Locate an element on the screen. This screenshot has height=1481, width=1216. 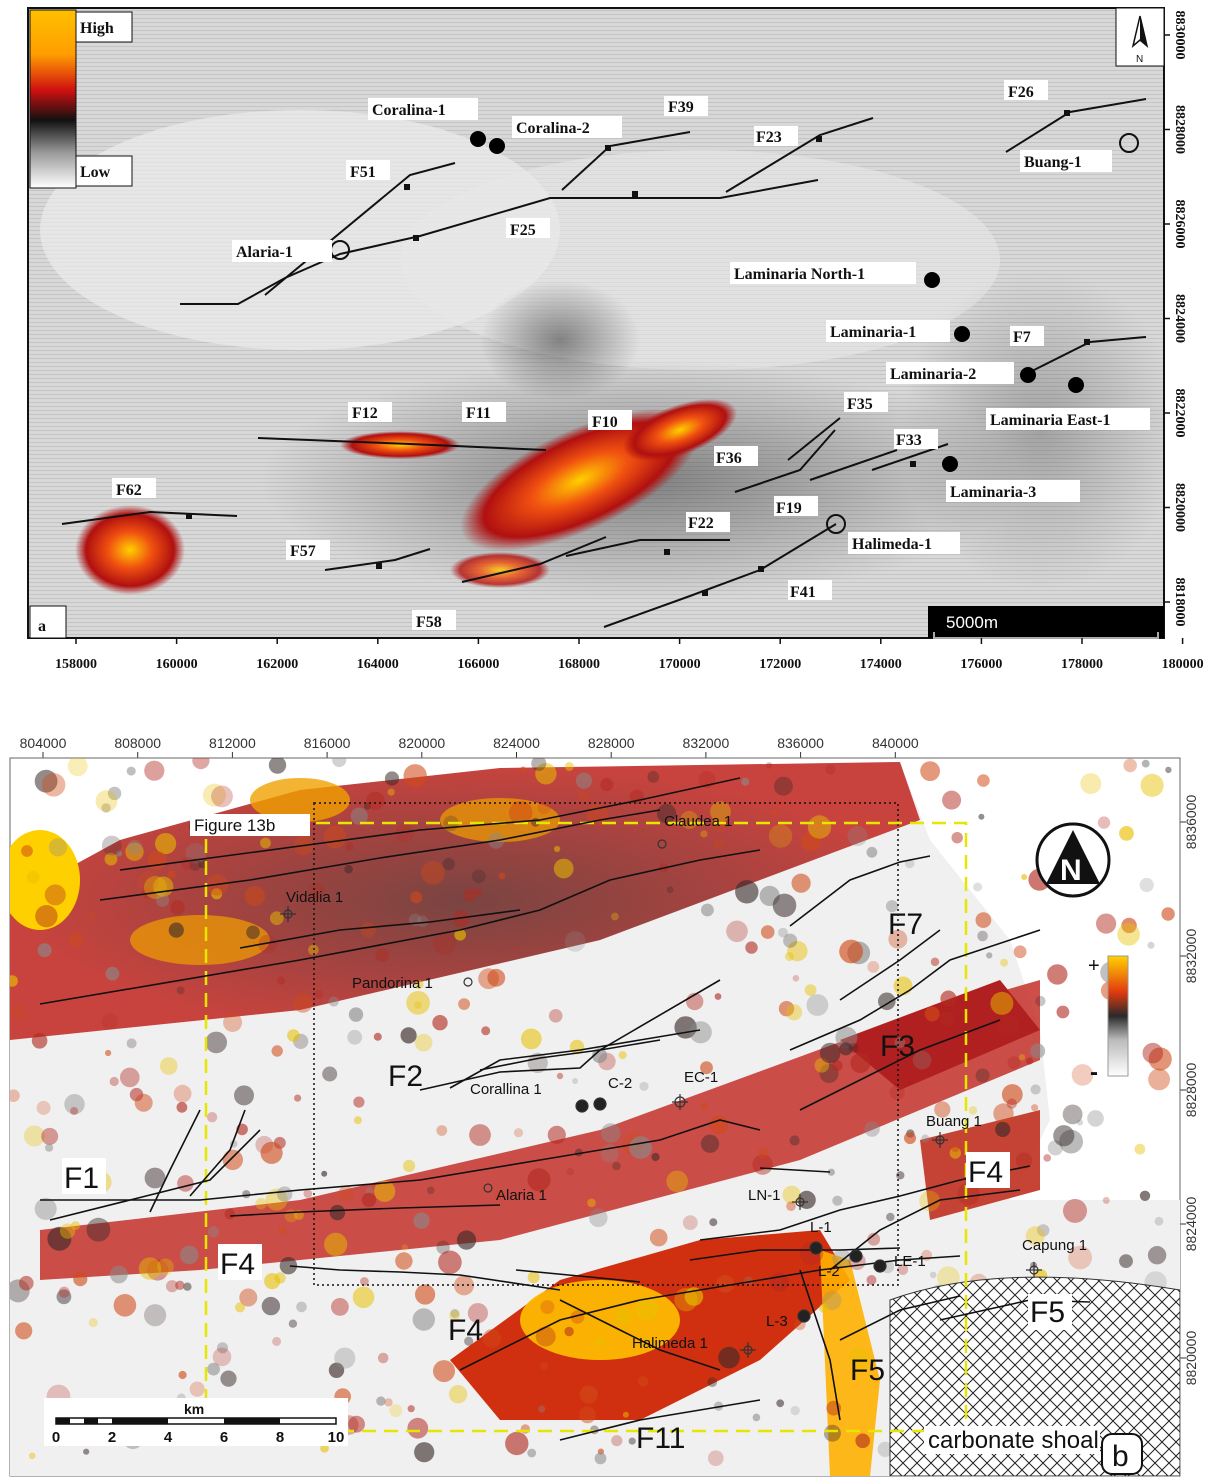
well-label: Buang-1 is located at coordinates (1053, 162).